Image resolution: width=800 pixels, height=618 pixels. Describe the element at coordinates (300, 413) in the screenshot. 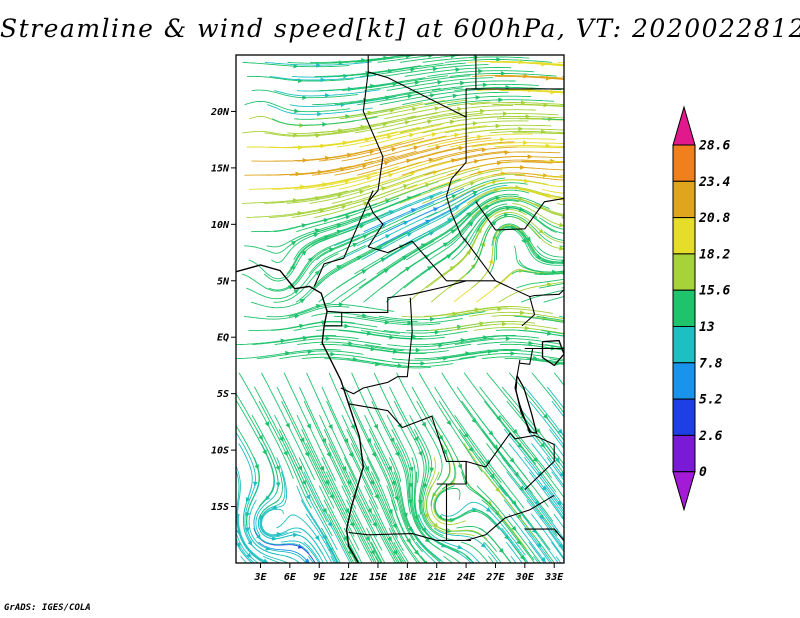

I see `coastline` at that location.